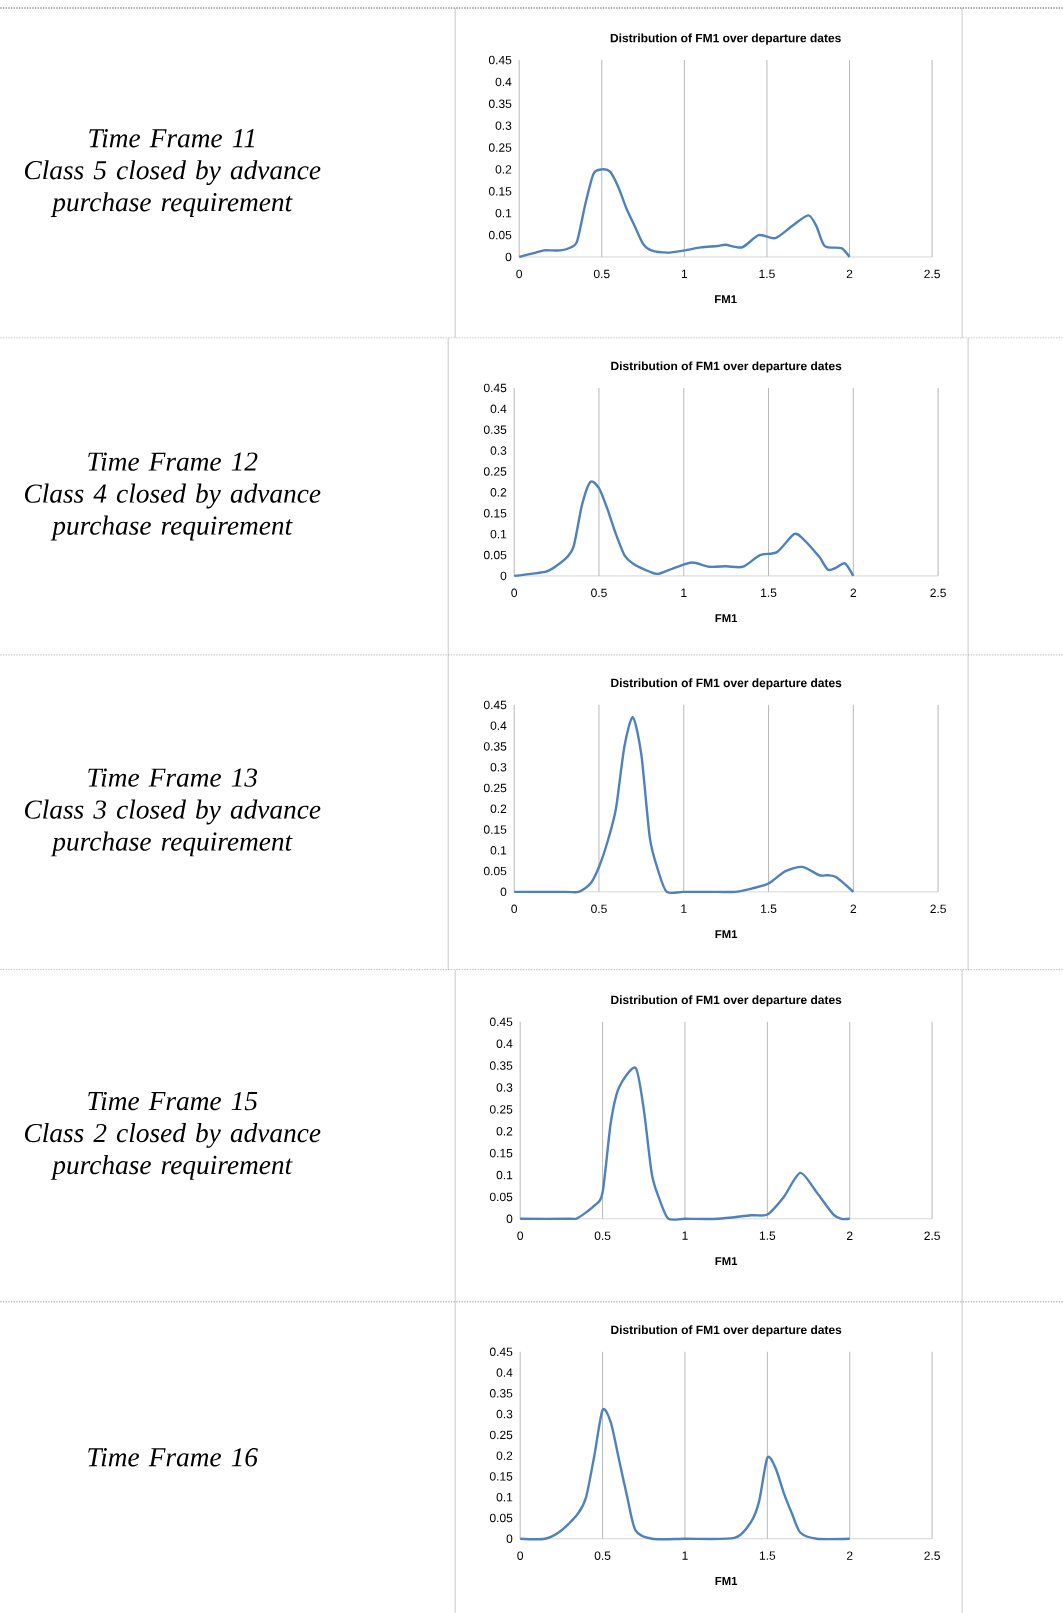 The image size is (1063, 1613). I want to click on text: Time Frame 11, so click(171, 138).